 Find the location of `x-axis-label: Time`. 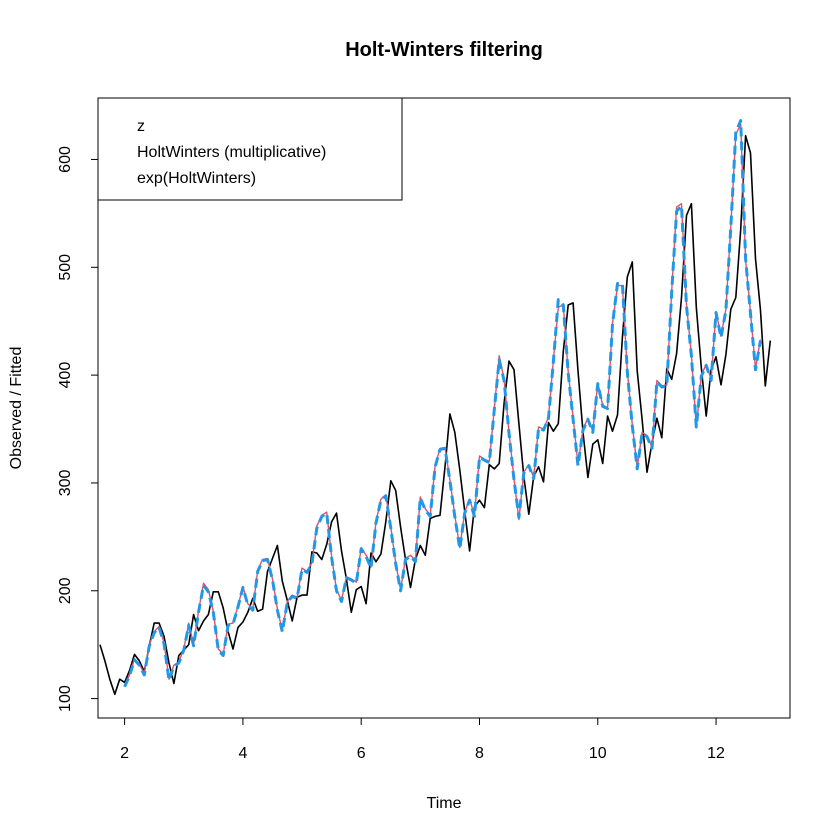

x-axis-label: Time is located at coordinates (444, 803).